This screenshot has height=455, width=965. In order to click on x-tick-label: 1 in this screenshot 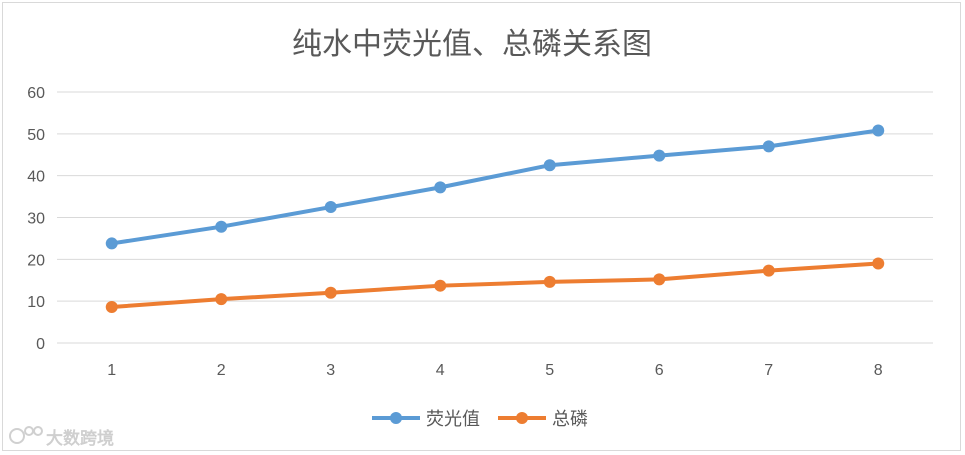, I will do `click(111, 370)`.